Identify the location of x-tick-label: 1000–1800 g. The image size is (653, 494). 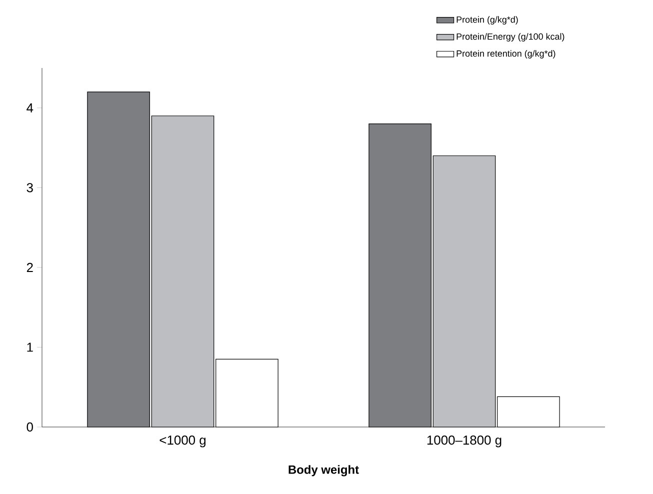
(464, 442).